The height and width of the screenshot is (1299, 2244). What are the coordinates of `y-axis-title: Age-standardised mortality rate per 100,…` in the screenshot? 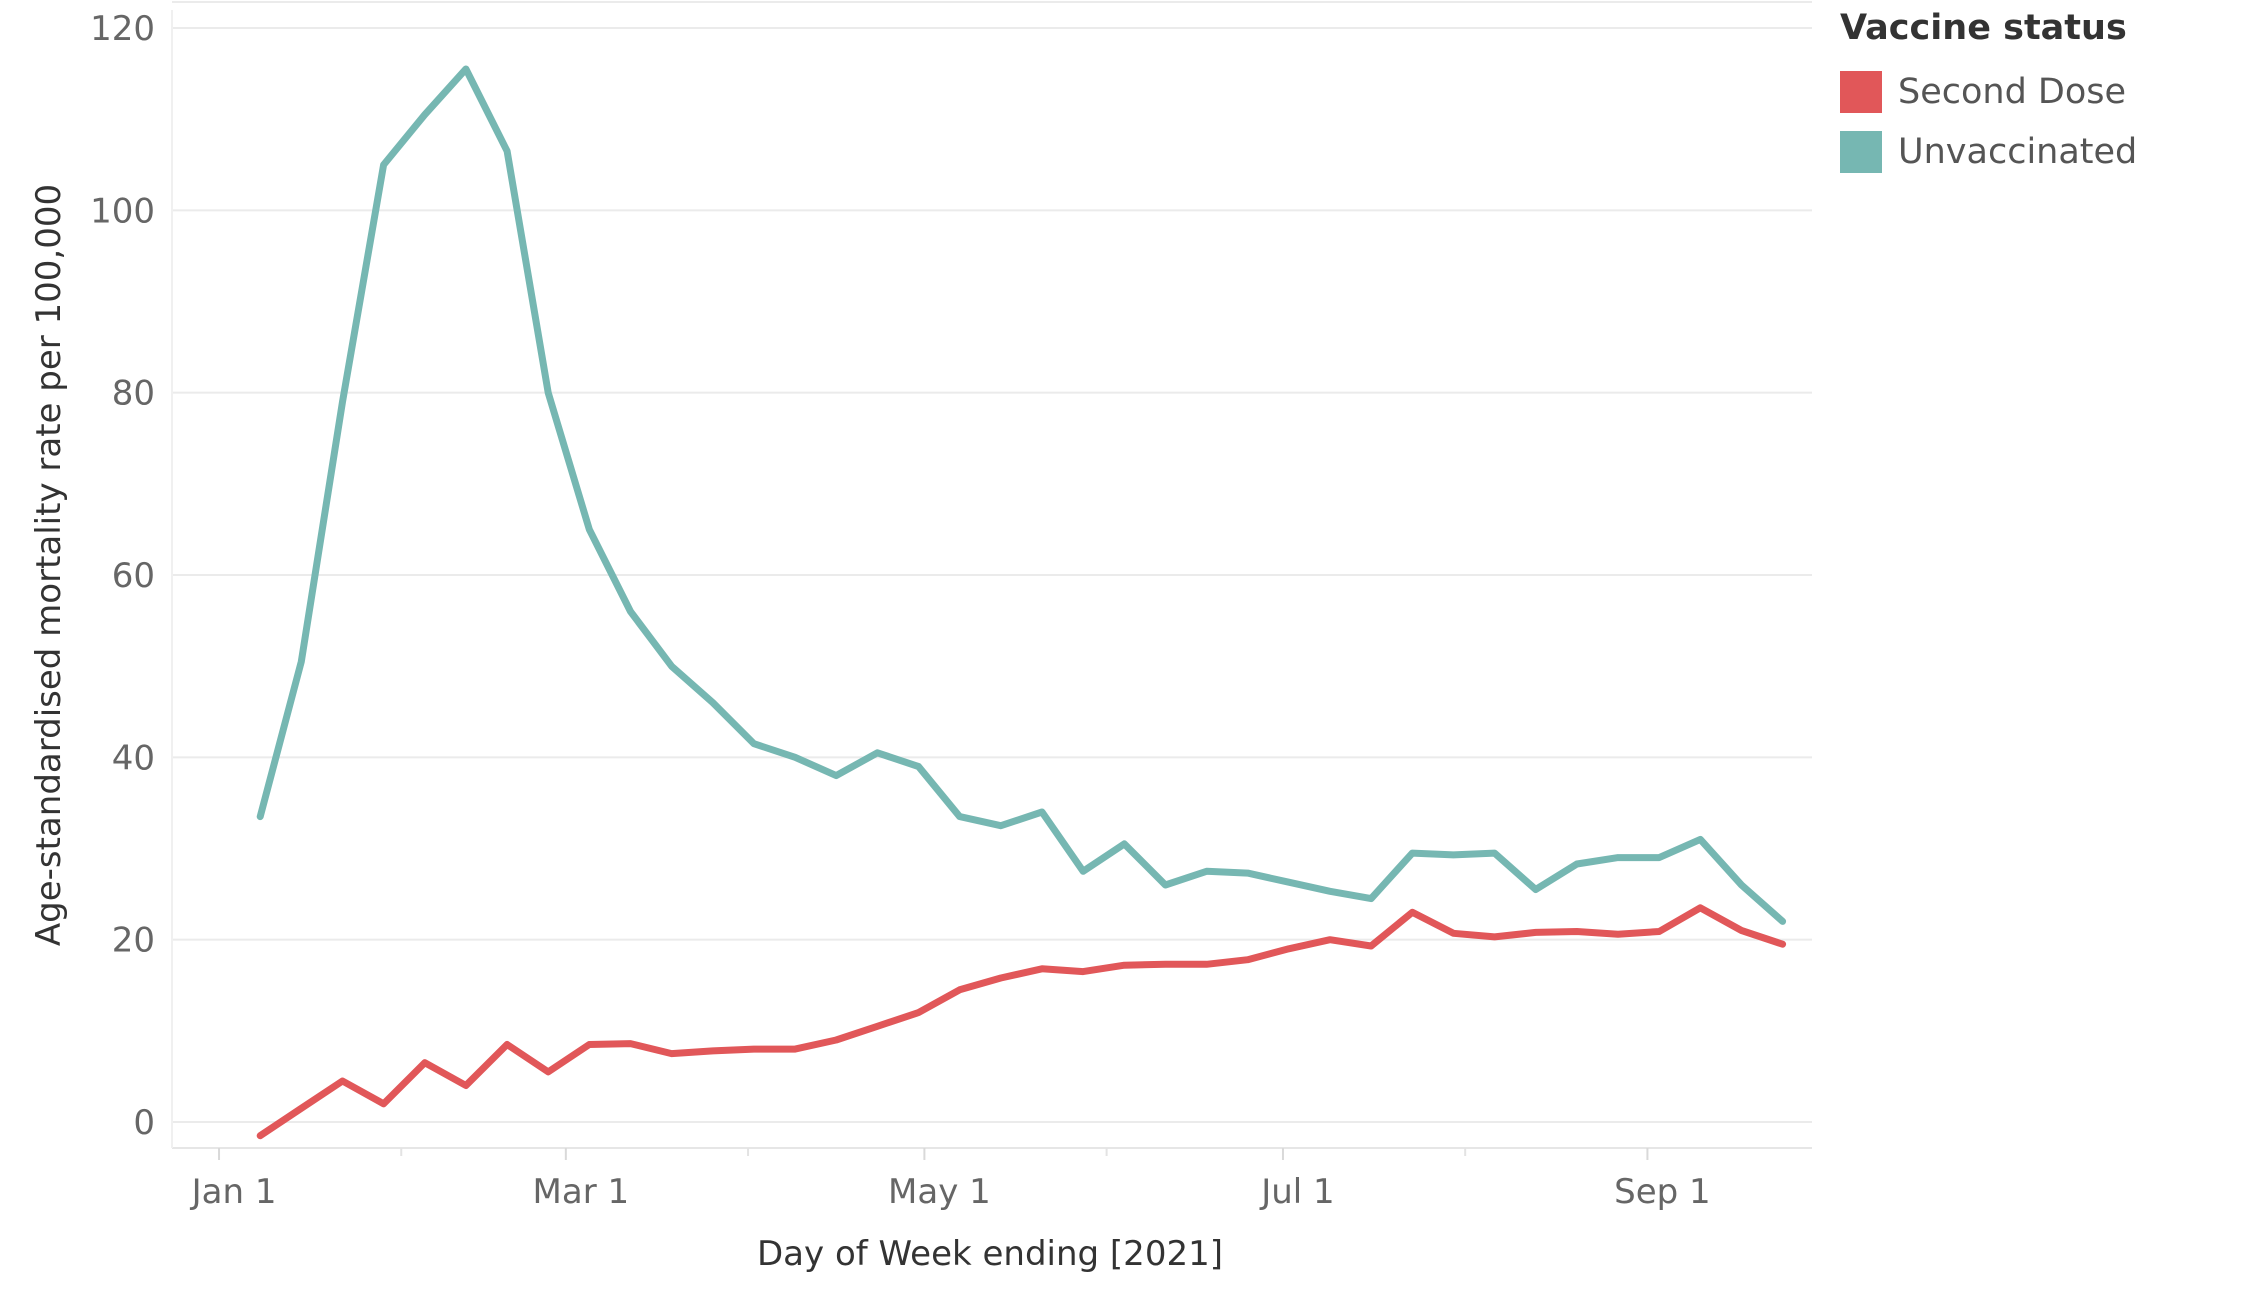 It's located at (49, 565).